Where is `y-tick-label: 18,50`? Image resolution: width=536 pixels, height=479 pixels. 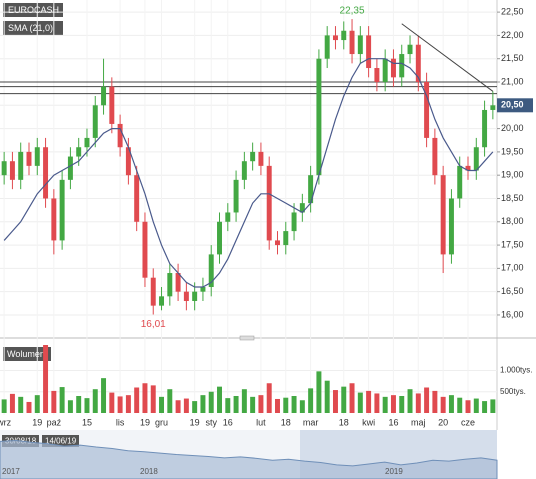 y-tick-label: 18,50 is located at coordinates (512, 198).